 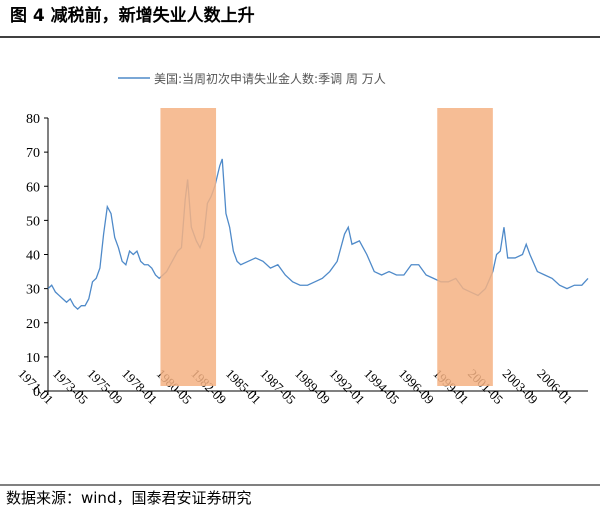 I want to click on y-tick-label: 10, so click(x=33, y=358).